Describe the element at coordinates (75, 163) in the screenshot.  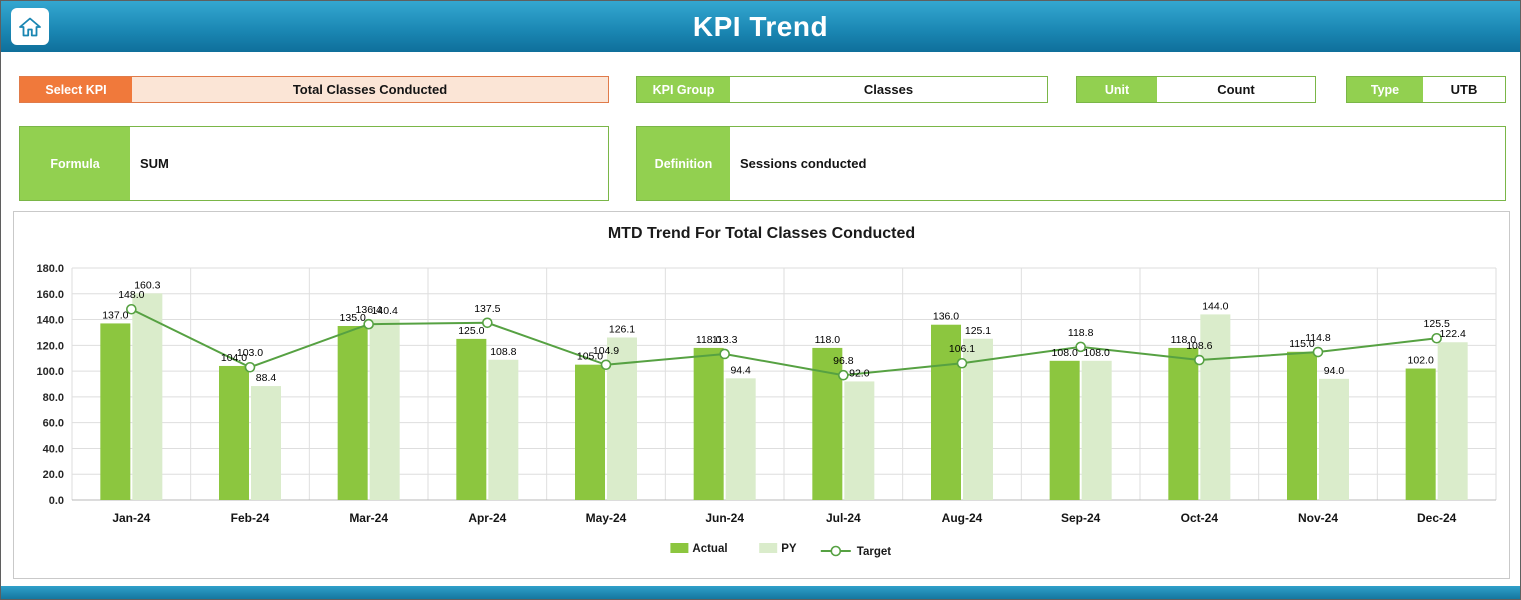
I see `formula-label: Formula` at that location.